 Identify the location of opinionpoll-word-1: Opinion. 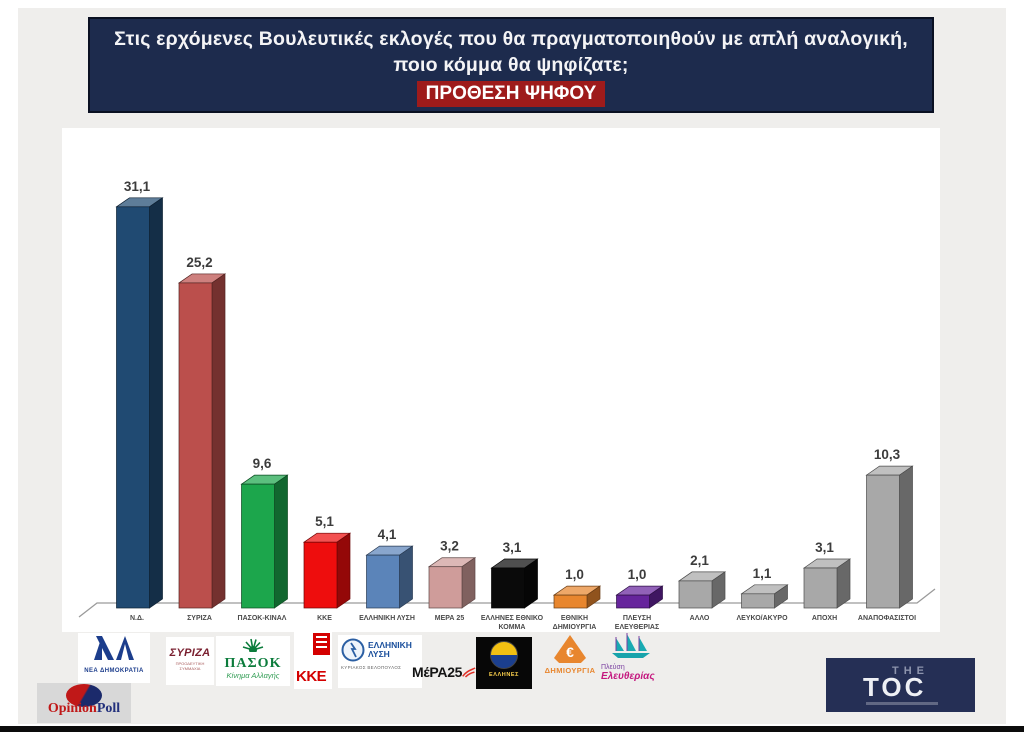
(72, 708).